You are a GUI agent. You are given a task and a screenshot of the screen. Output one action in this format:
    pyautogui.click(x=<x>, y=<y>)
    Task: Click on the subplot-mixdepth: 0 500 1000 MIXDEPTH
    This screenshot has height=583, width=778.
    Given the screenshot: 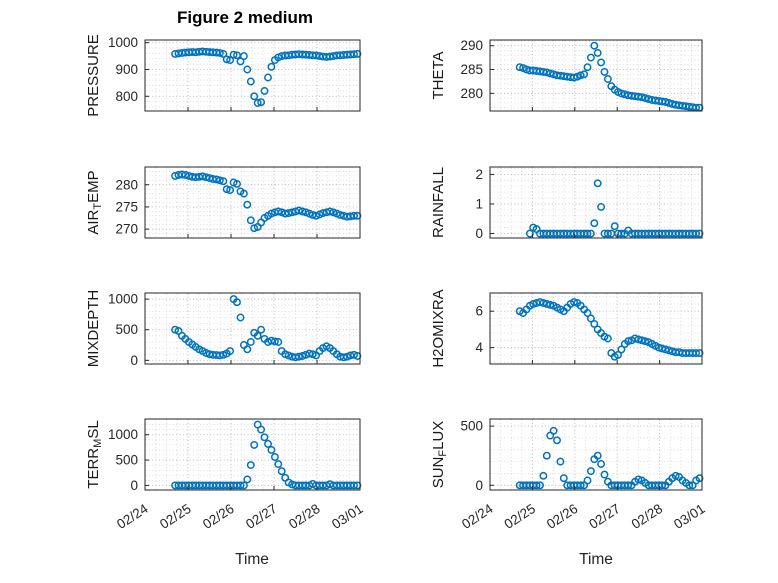 What is the action you would take?
    pyautogui.click(x=223, y=329)
    